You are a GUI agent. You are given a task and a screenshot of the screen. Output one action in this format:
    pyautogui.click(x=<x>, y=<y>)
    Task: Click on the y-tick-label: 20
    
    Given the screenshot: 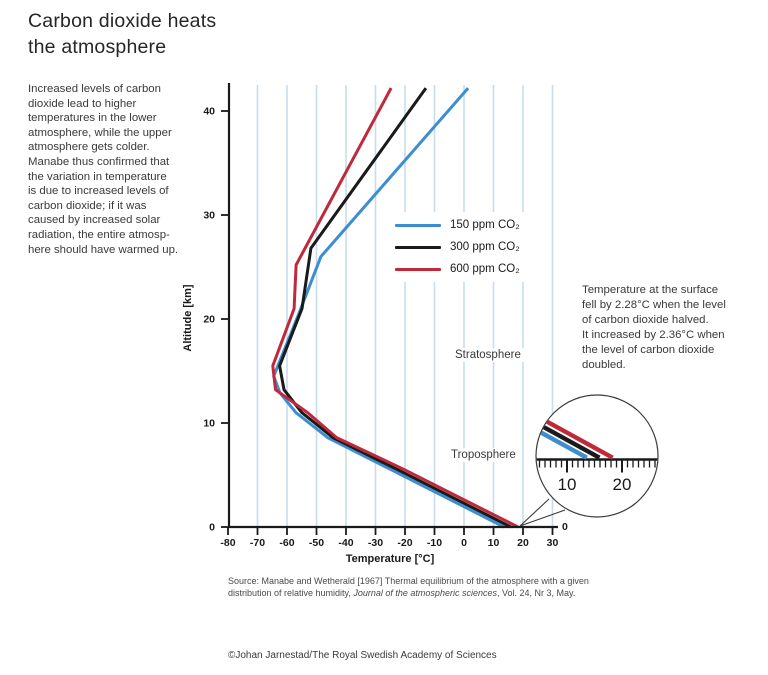 What is the action you would take?
    pyautogui.click(x=209, y=320)
    